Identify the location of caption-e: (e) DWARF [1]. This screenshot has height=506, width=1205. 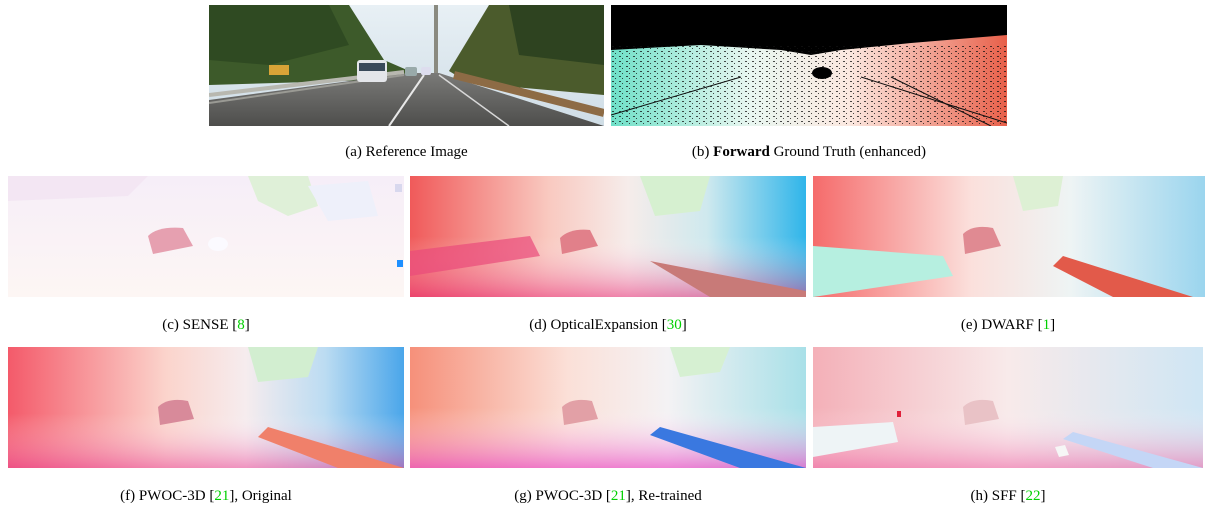
(1008, 325).